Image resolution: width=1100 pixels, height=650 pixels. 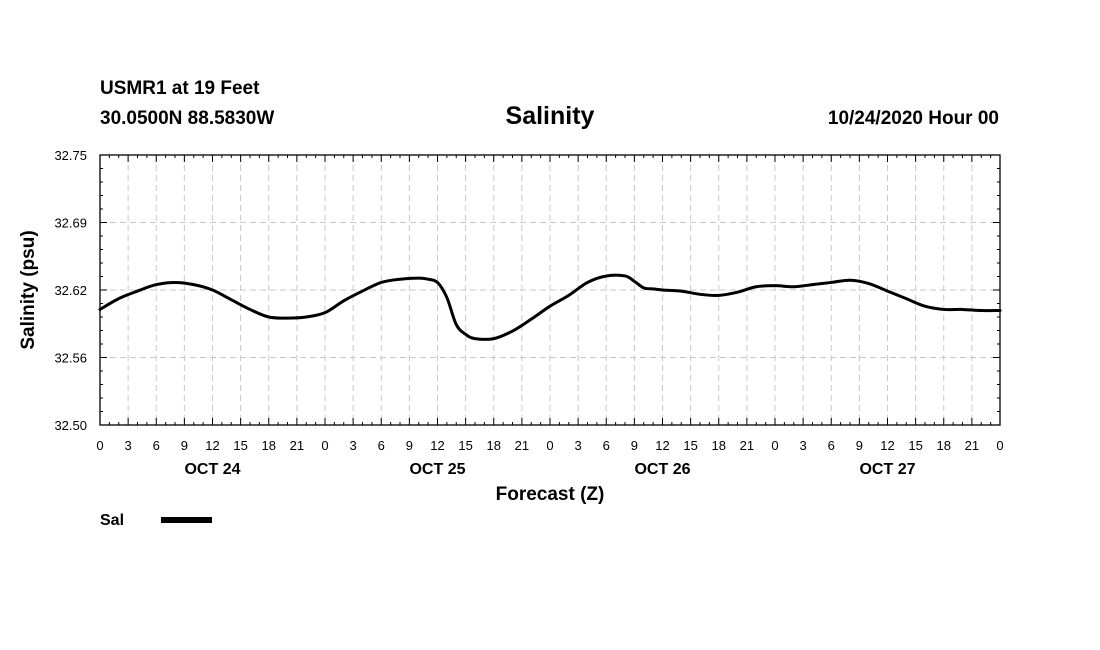 What do you see at coordinates (70, 425) in the screenshot?
I see `y-tick-label: 32.50` at bounding box center [70, 425].